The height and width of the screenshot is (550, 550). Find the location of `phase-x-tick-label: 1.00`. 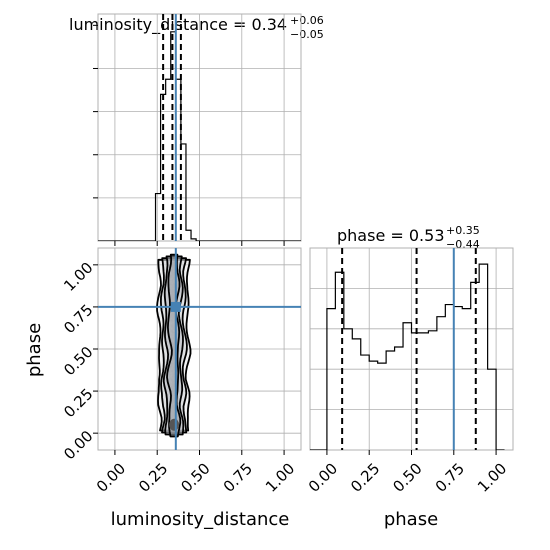

phase-x-tick-label: 1.00 is located at coordinates (492, 478).